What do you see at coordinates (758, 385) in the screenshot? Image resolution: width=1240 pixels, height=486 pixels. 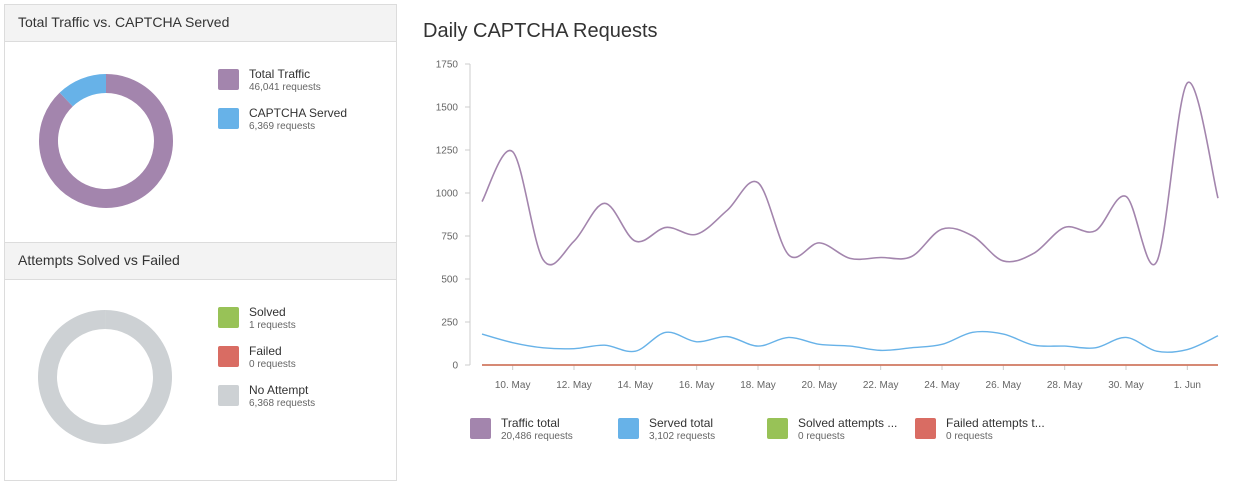 I see `x-tick-label: 18. May` at bounding box center [758, 385].